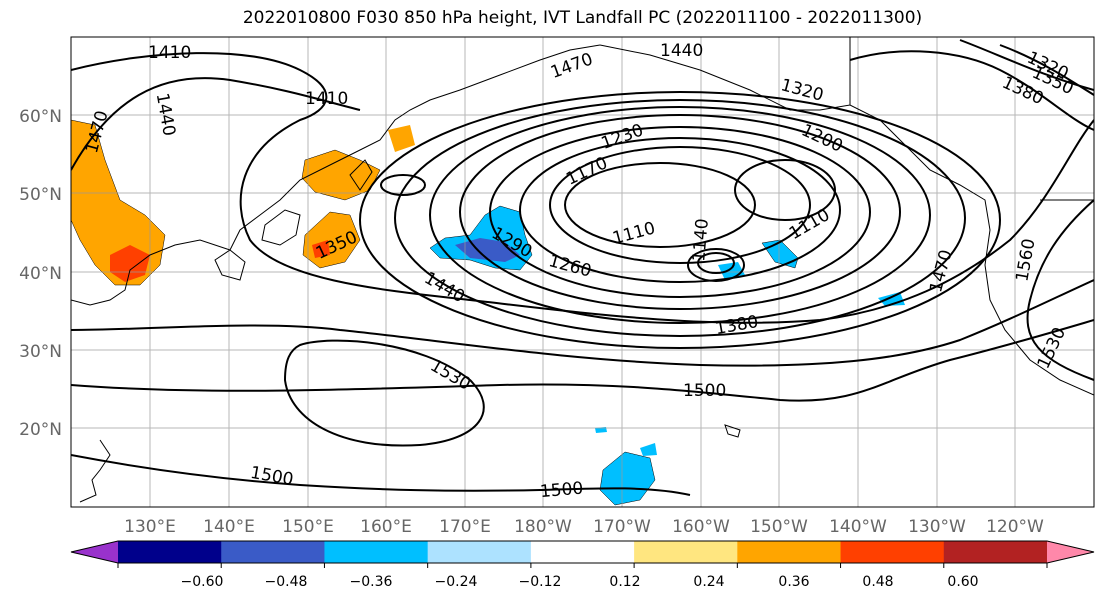 This screenshot has height=601, width=1105. I want to click on lon-tick: 130°W, so click(937, 527).